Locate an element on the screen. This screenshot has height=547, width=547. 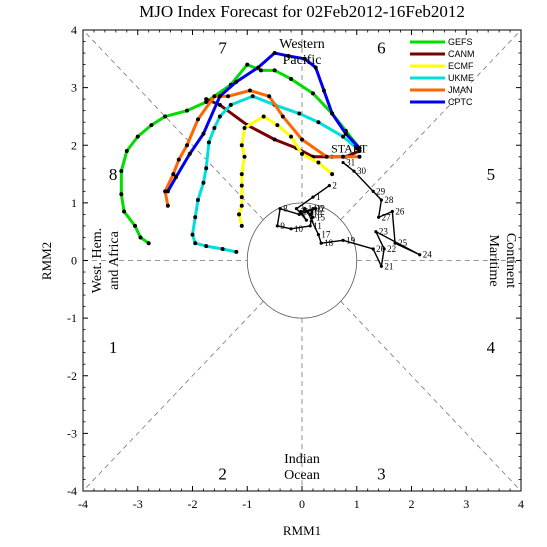
observed-day-label: 27 is located at coordinates (387, 217).